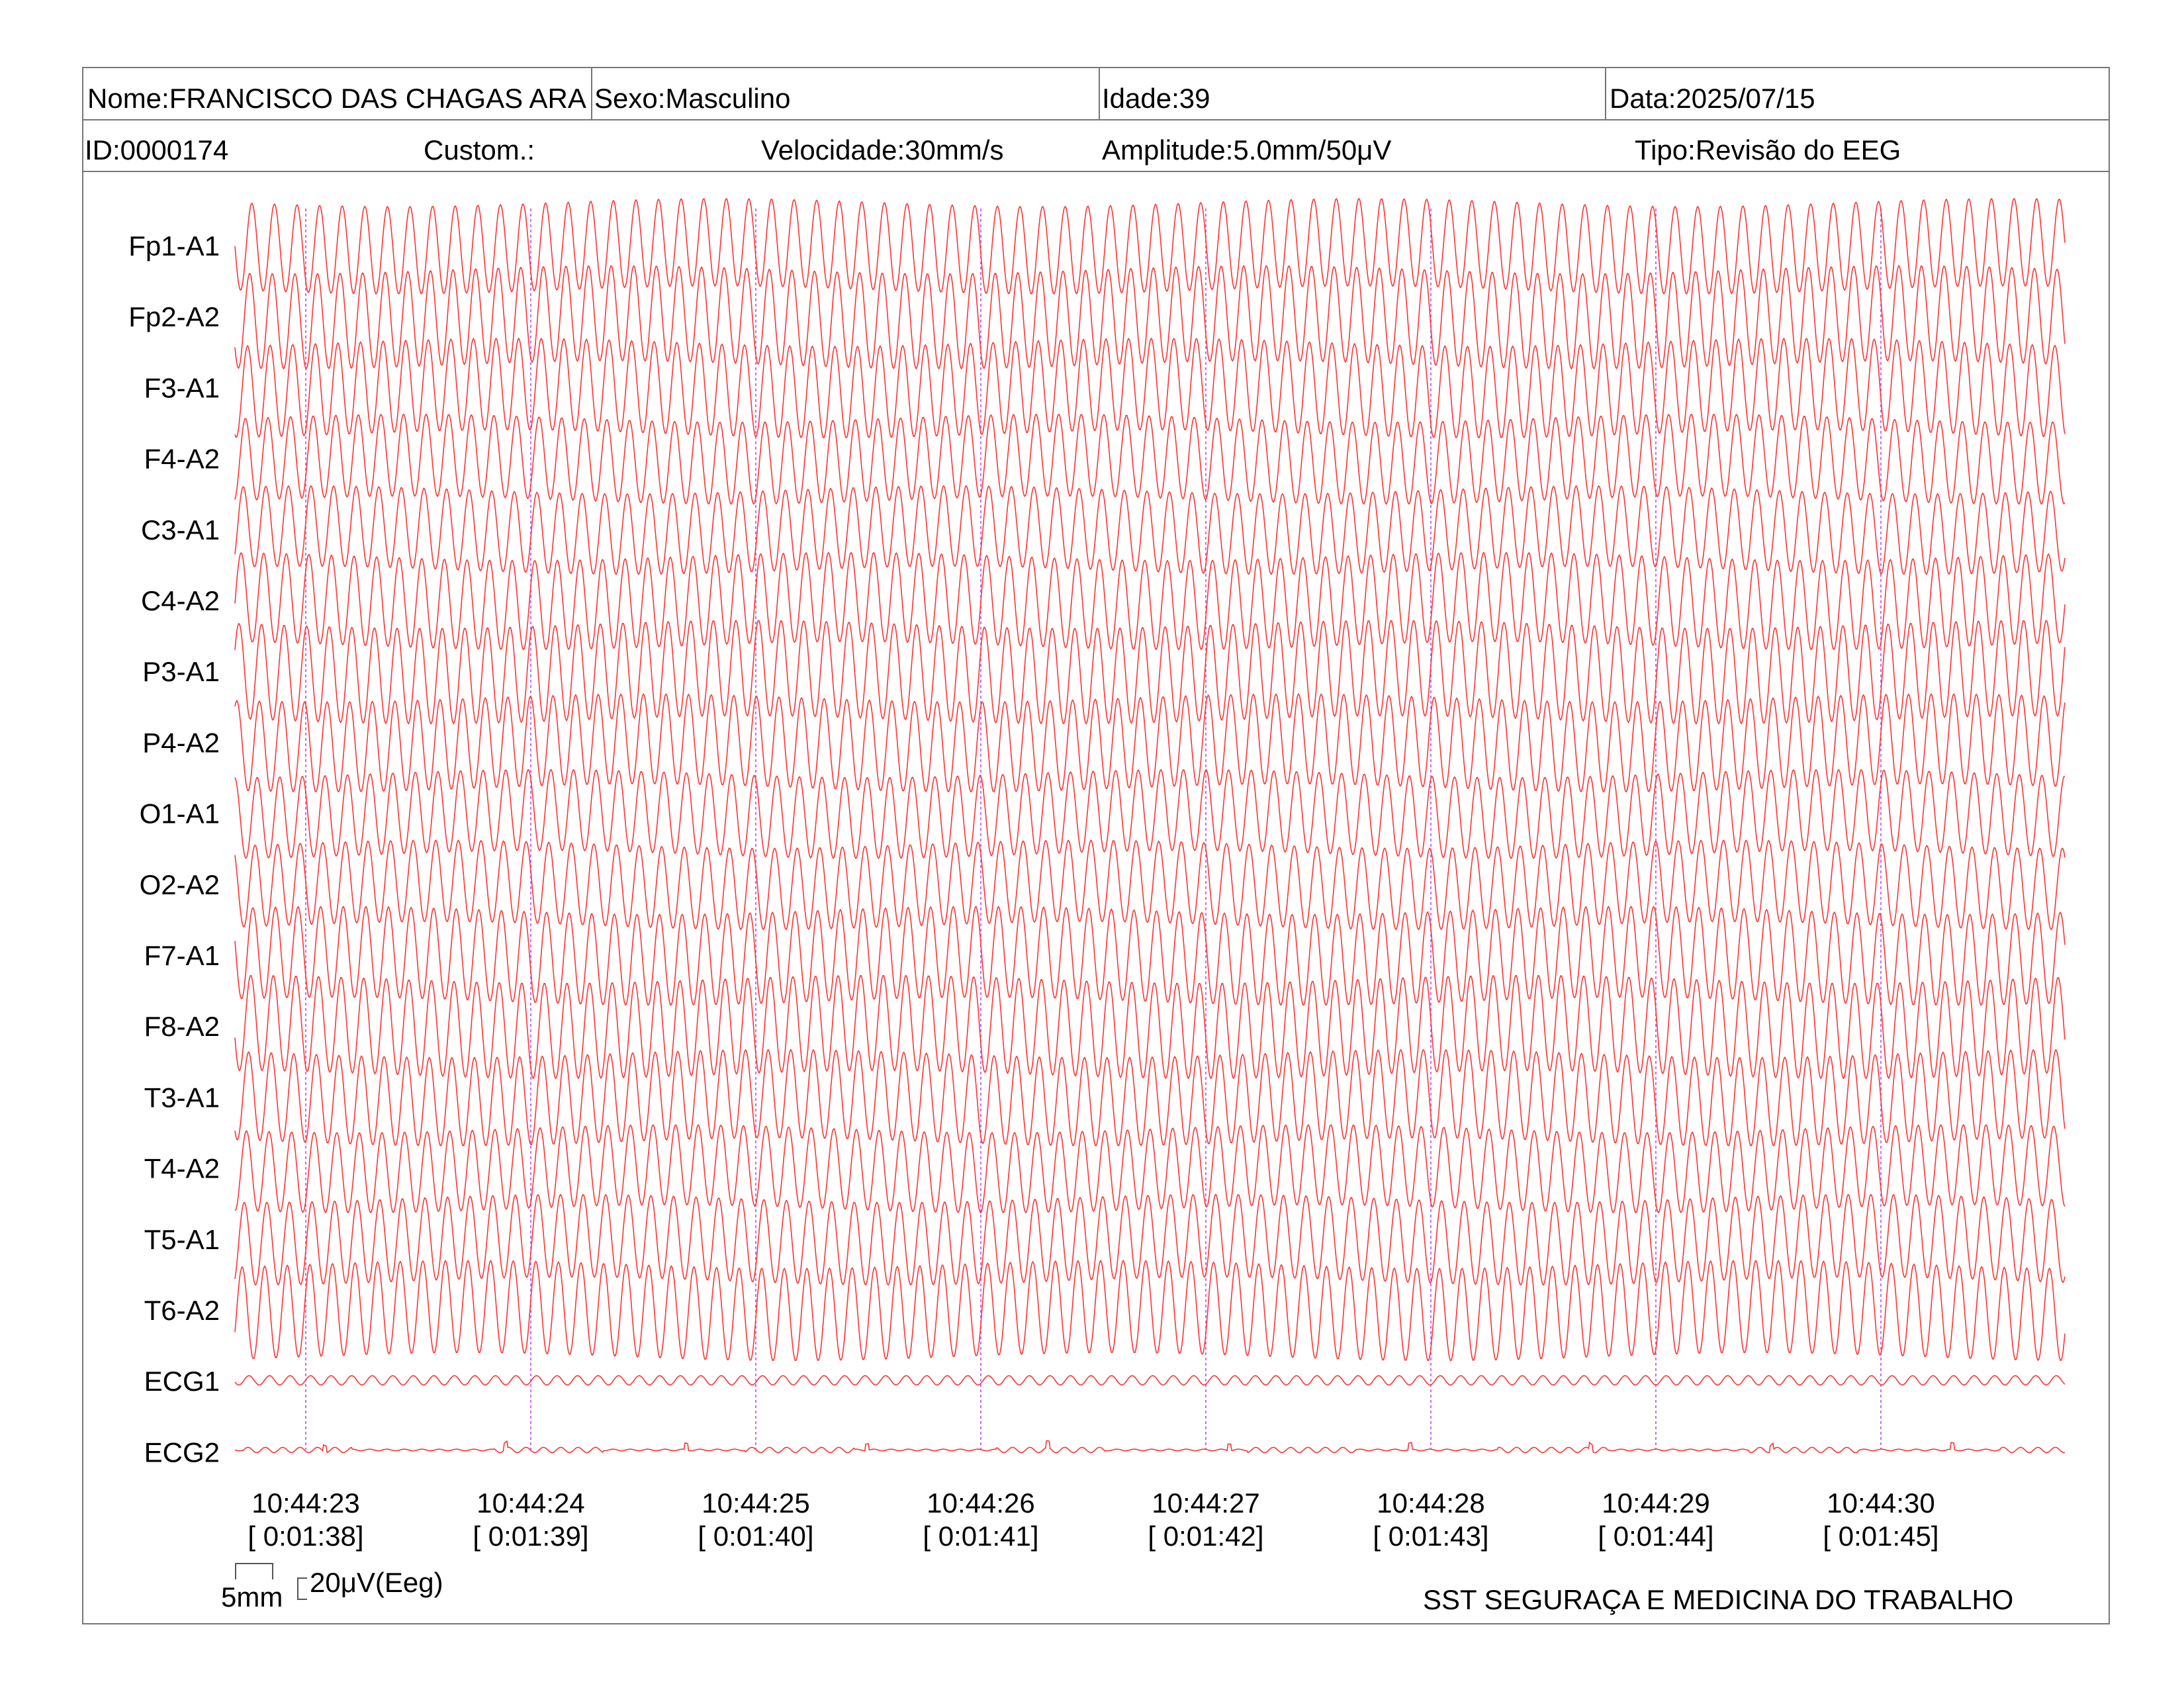 Image resolution: width=2184 pixels, height=1688 pixels. I want to click on time-marker-clock: 10:44:29, so click(1656, 1503).